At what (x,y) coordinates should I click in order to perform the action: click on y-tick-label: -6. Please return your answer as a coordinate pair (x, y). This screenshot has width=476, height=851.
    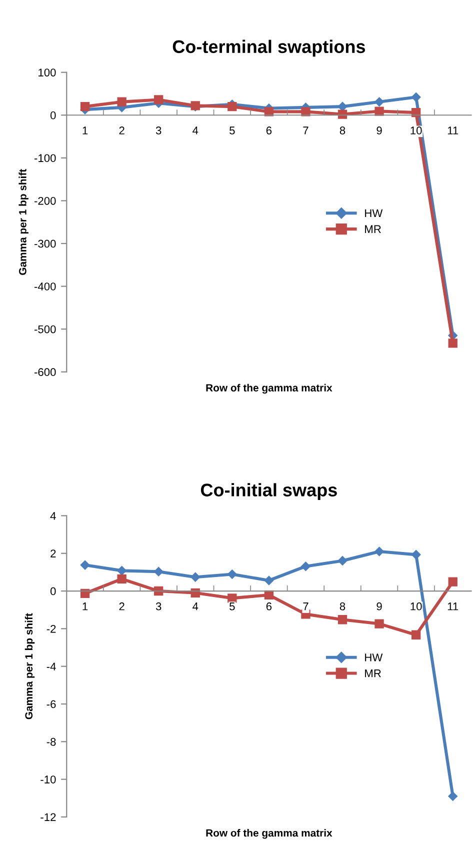
    Looking at the image, I should click on (51, 704).